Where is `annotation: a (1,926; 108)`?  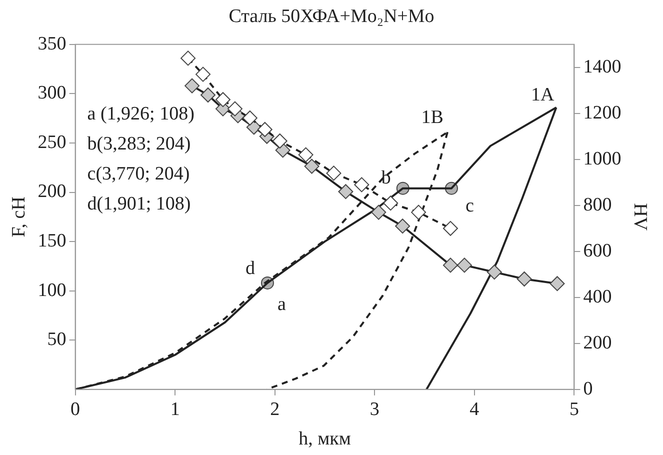 annotation: a (1,926; 108) is located at coordinates (140, 113).